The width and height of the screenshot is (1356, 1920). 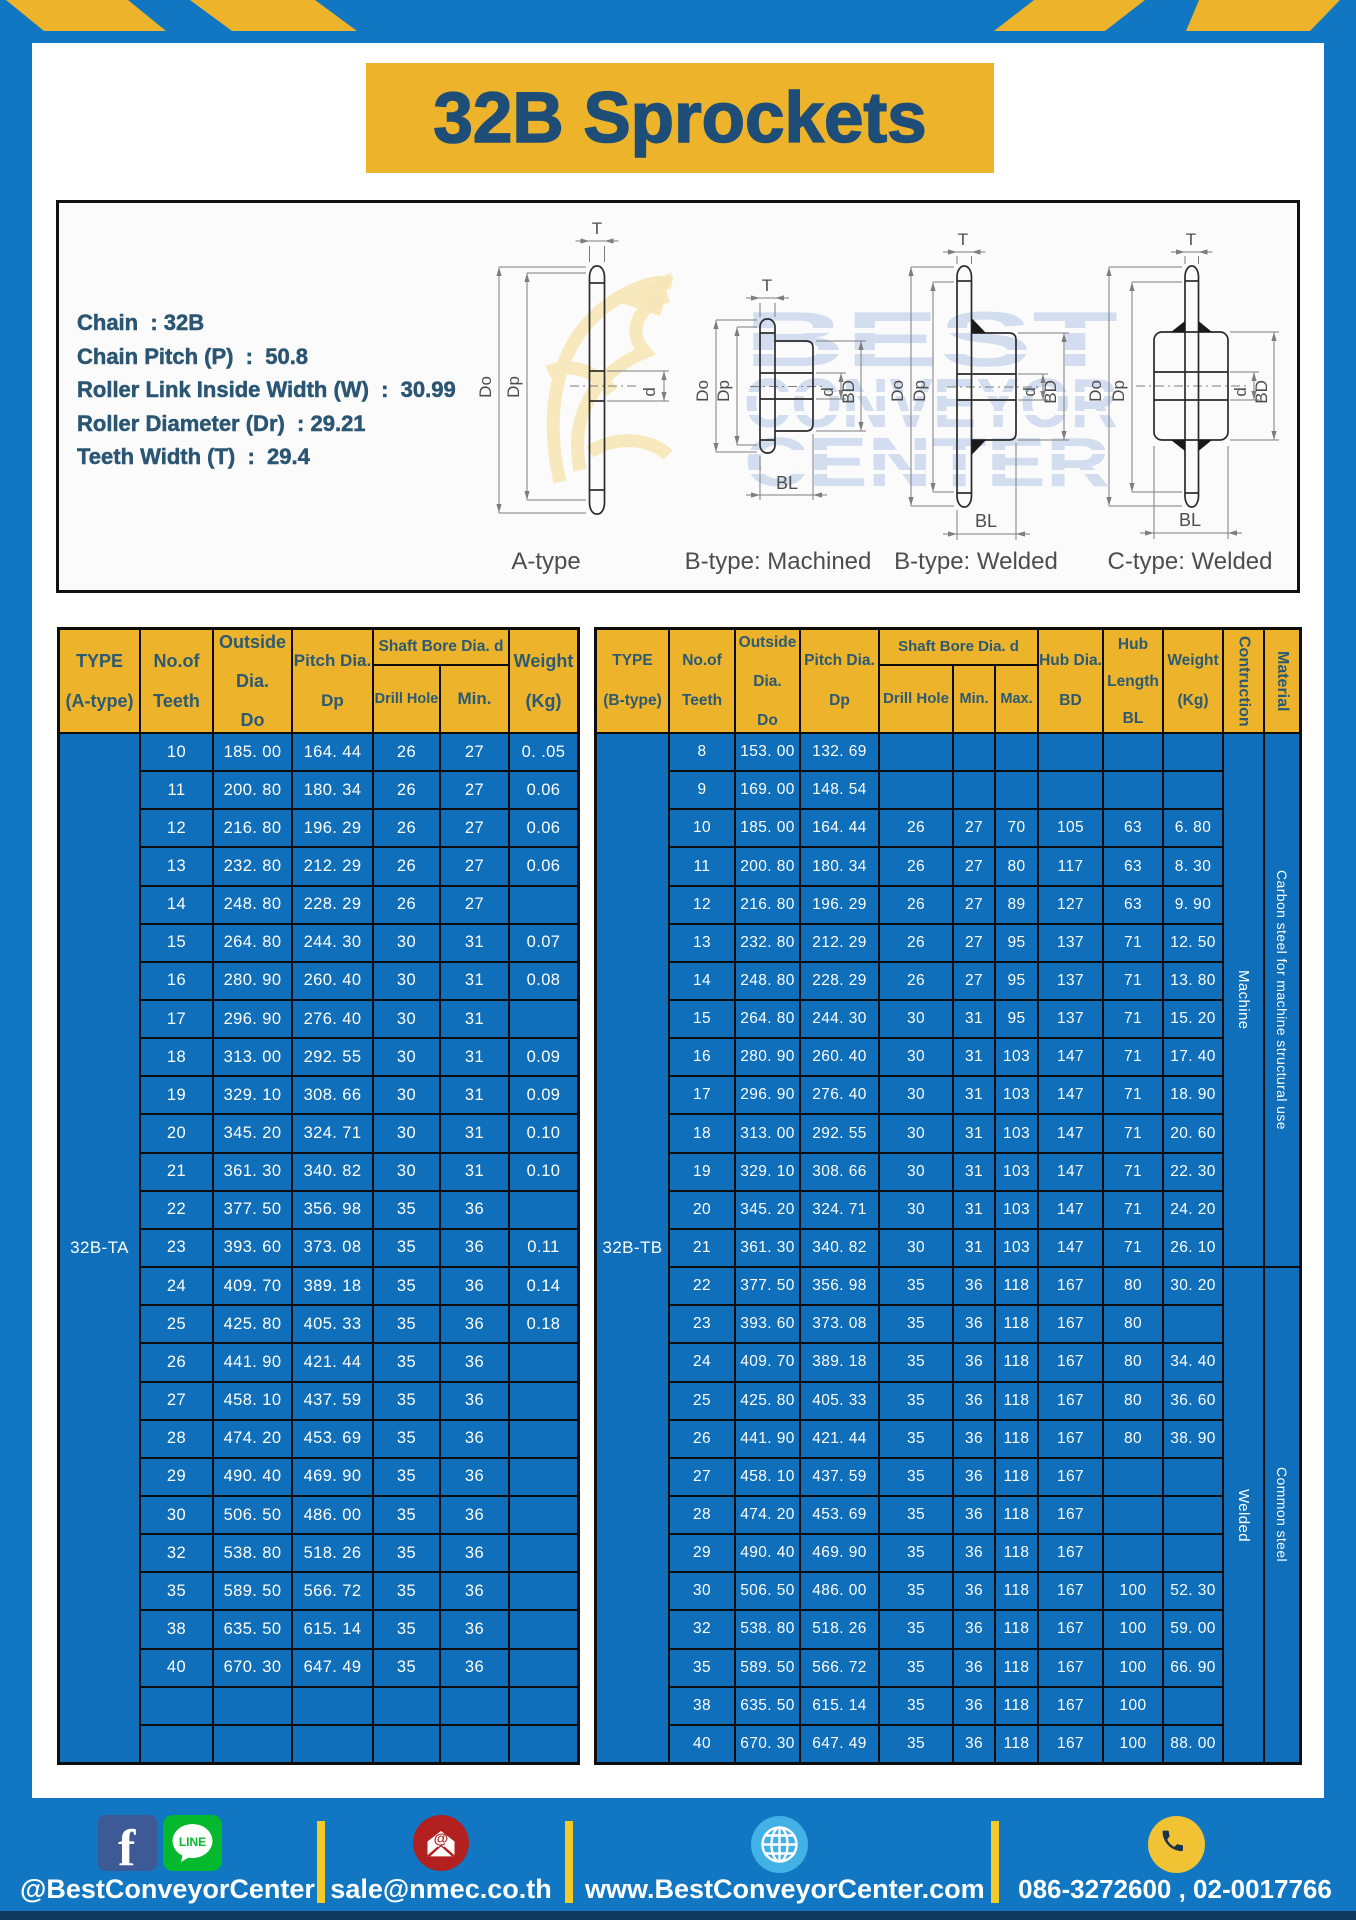 What do you see at coordinates (931, 339) in the screenshot?
I see `svg-text: BEST` at bounding box center [931, 339].